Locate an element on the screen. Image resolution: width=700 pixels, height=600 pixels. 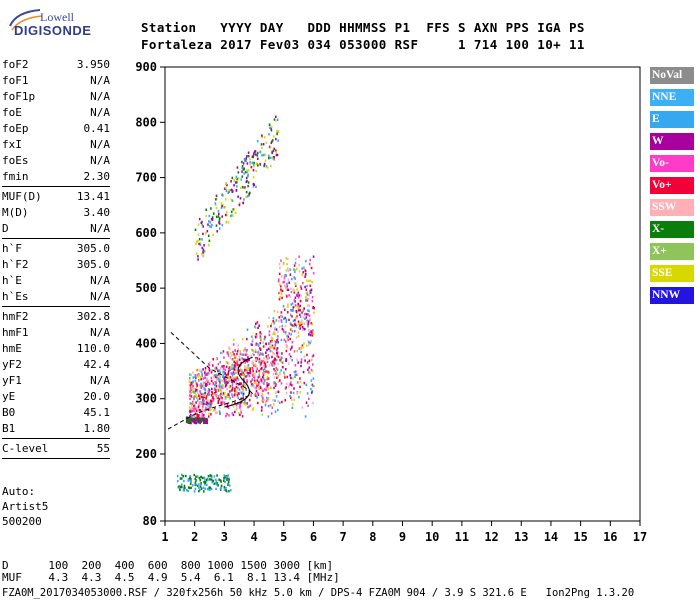
profile-dashed-lower is located at coordinates (210, 411).